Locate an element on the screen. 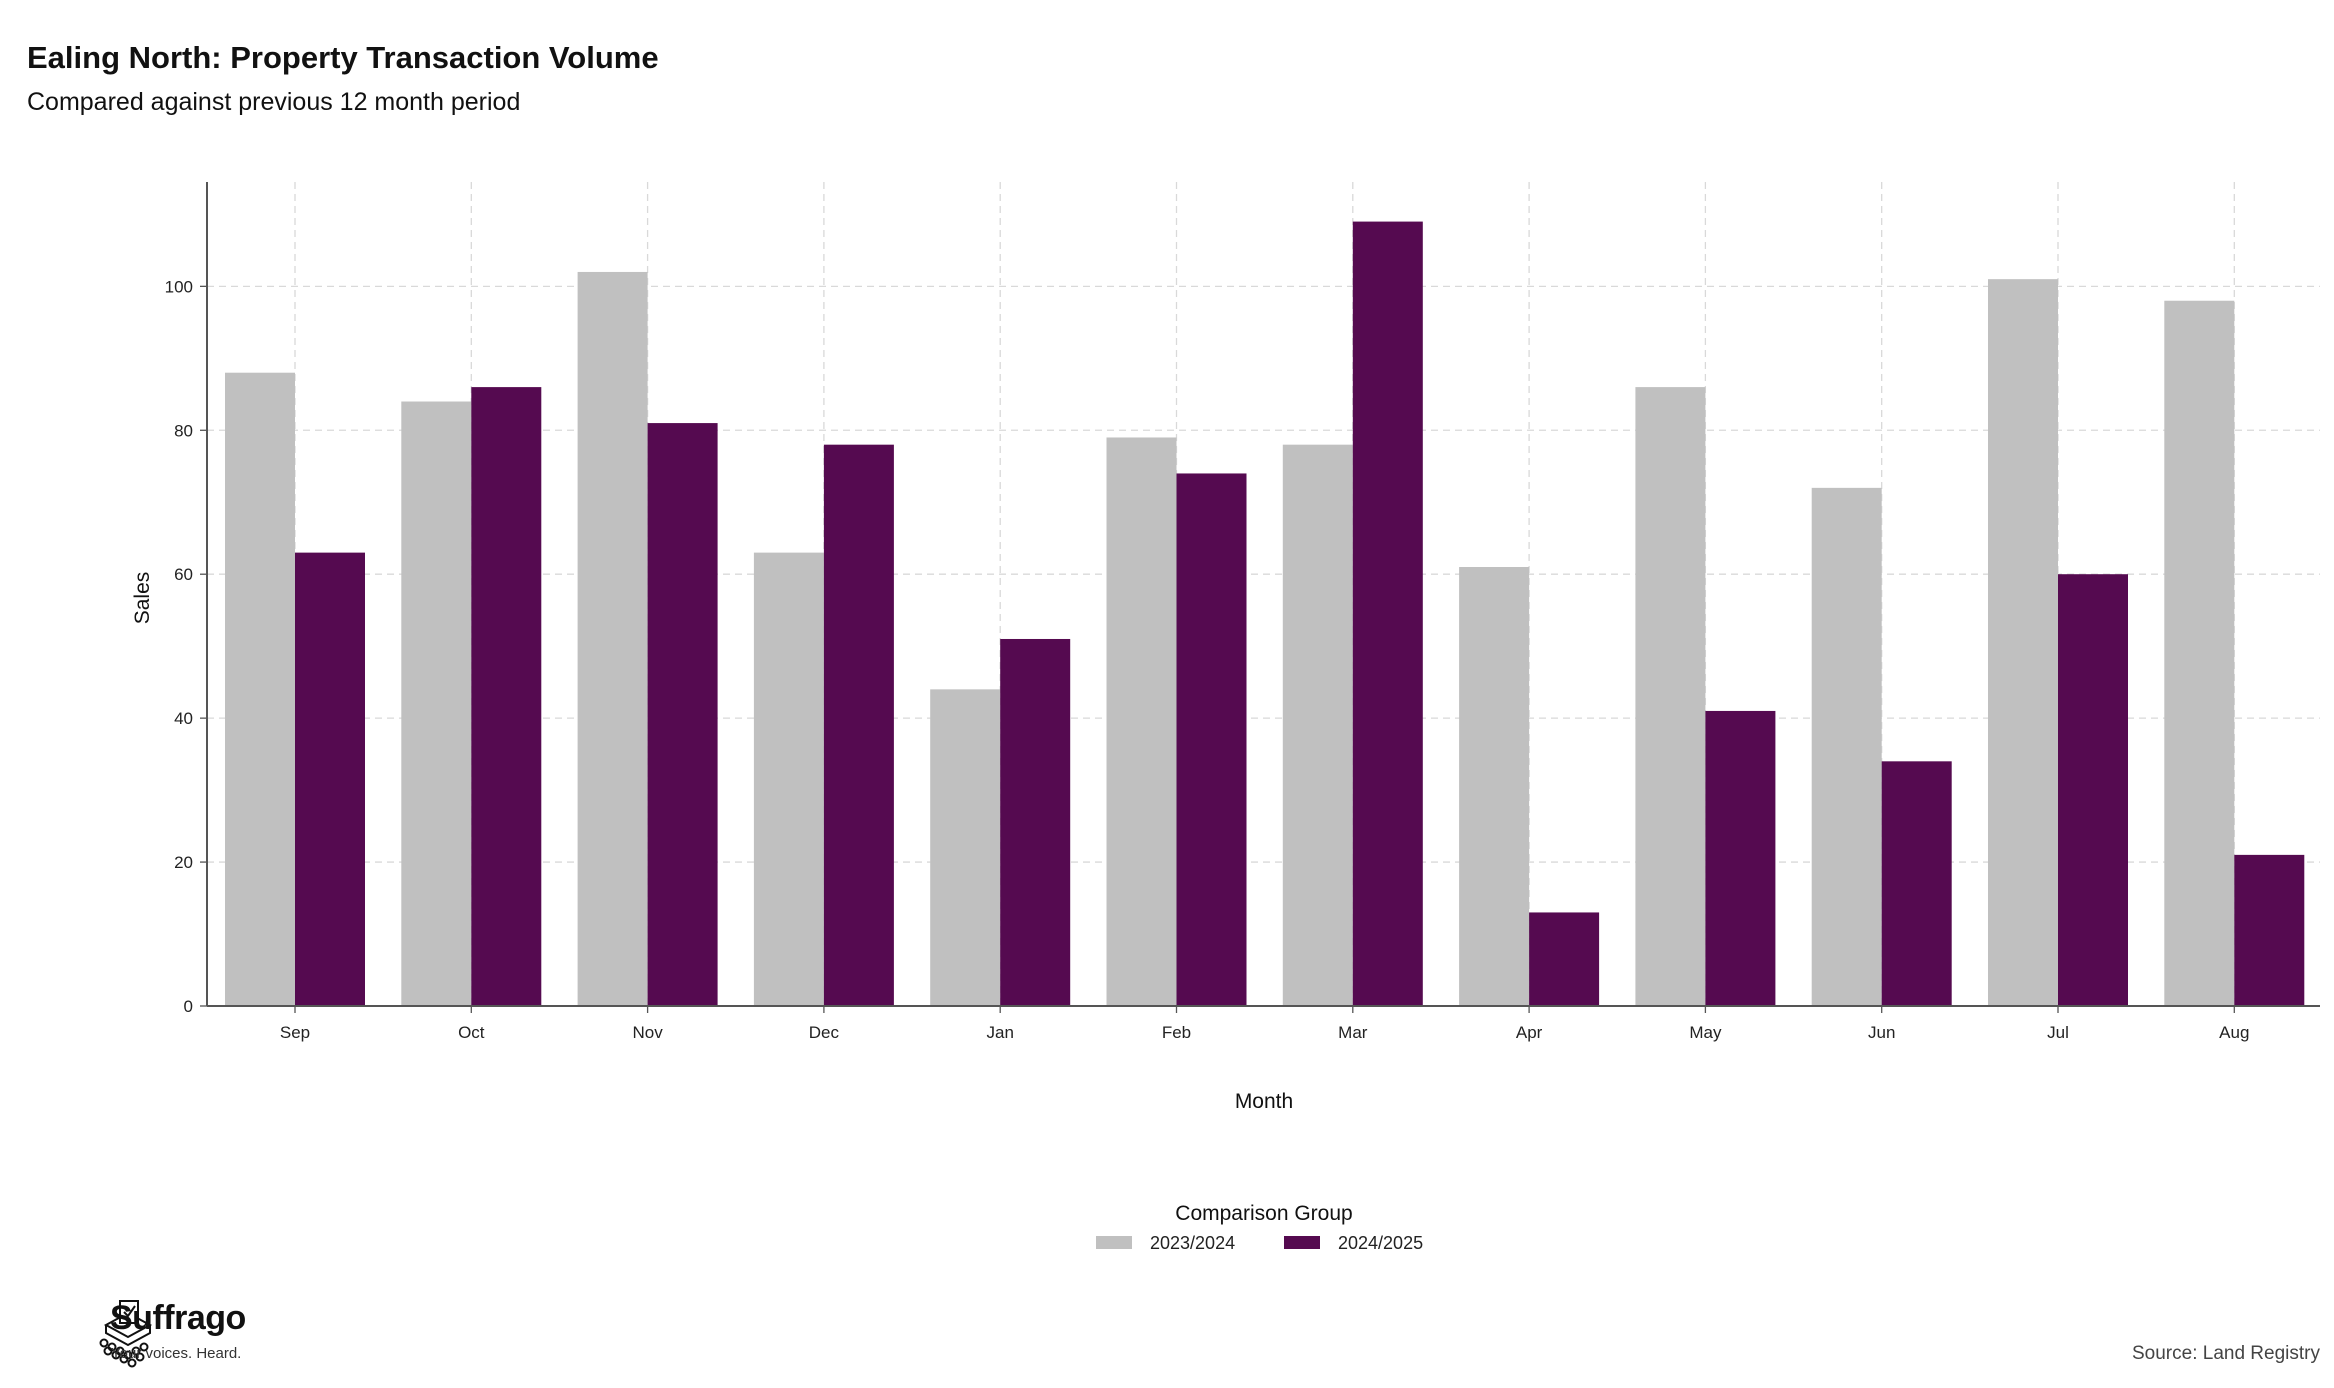 The image size is (2334, 1388). y-tick-label-60: 60 is located at coordinates (183, 574).